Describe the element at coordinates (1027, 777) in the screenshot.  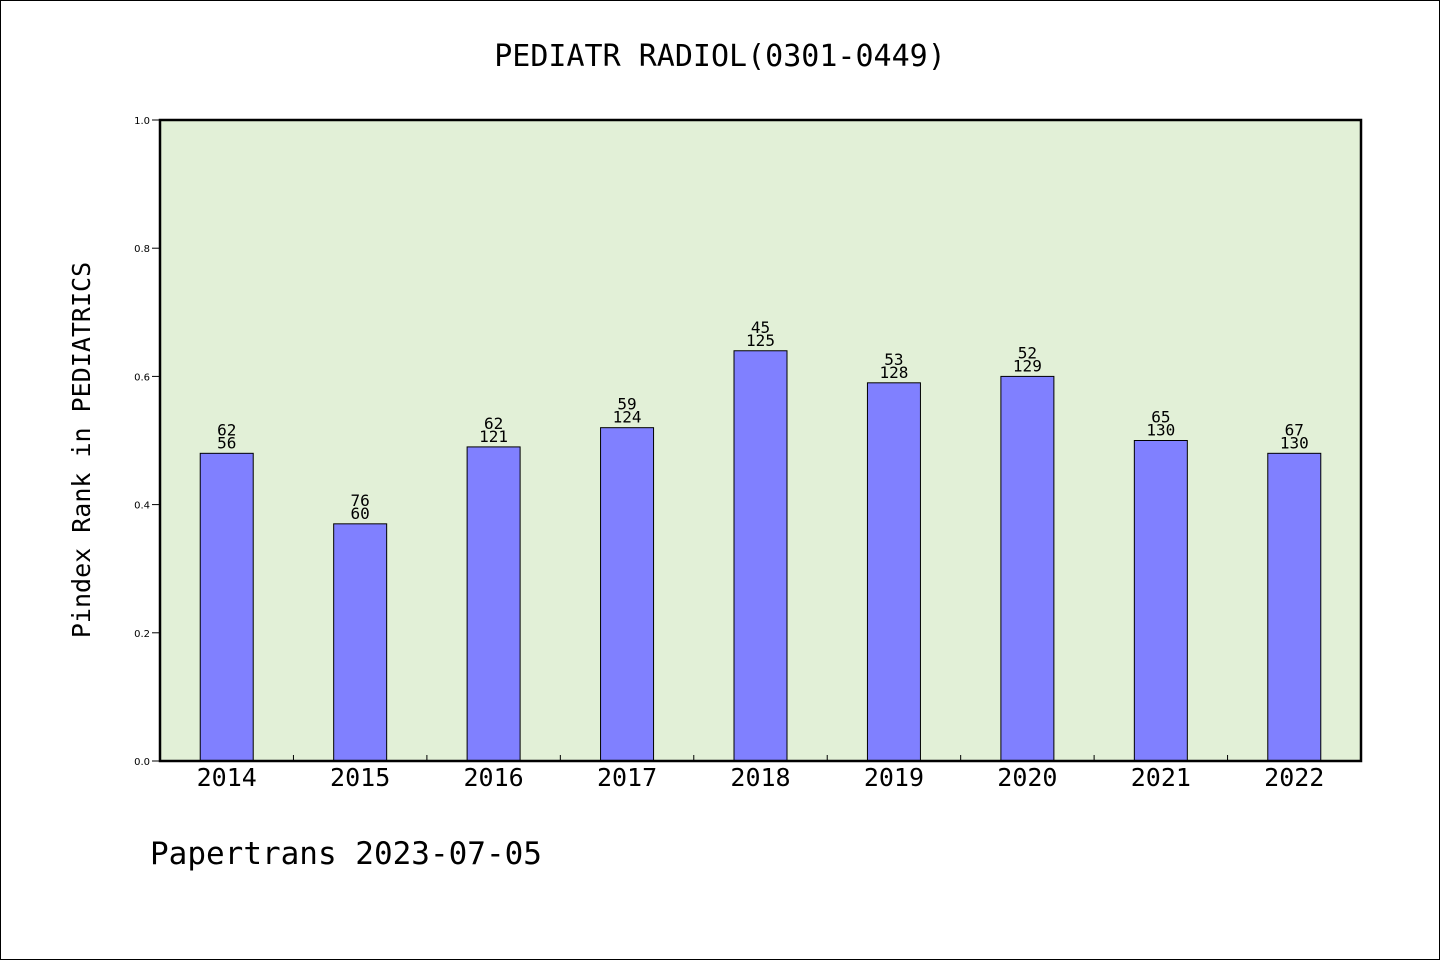
I see `x-tick-label: 2020` at that location.